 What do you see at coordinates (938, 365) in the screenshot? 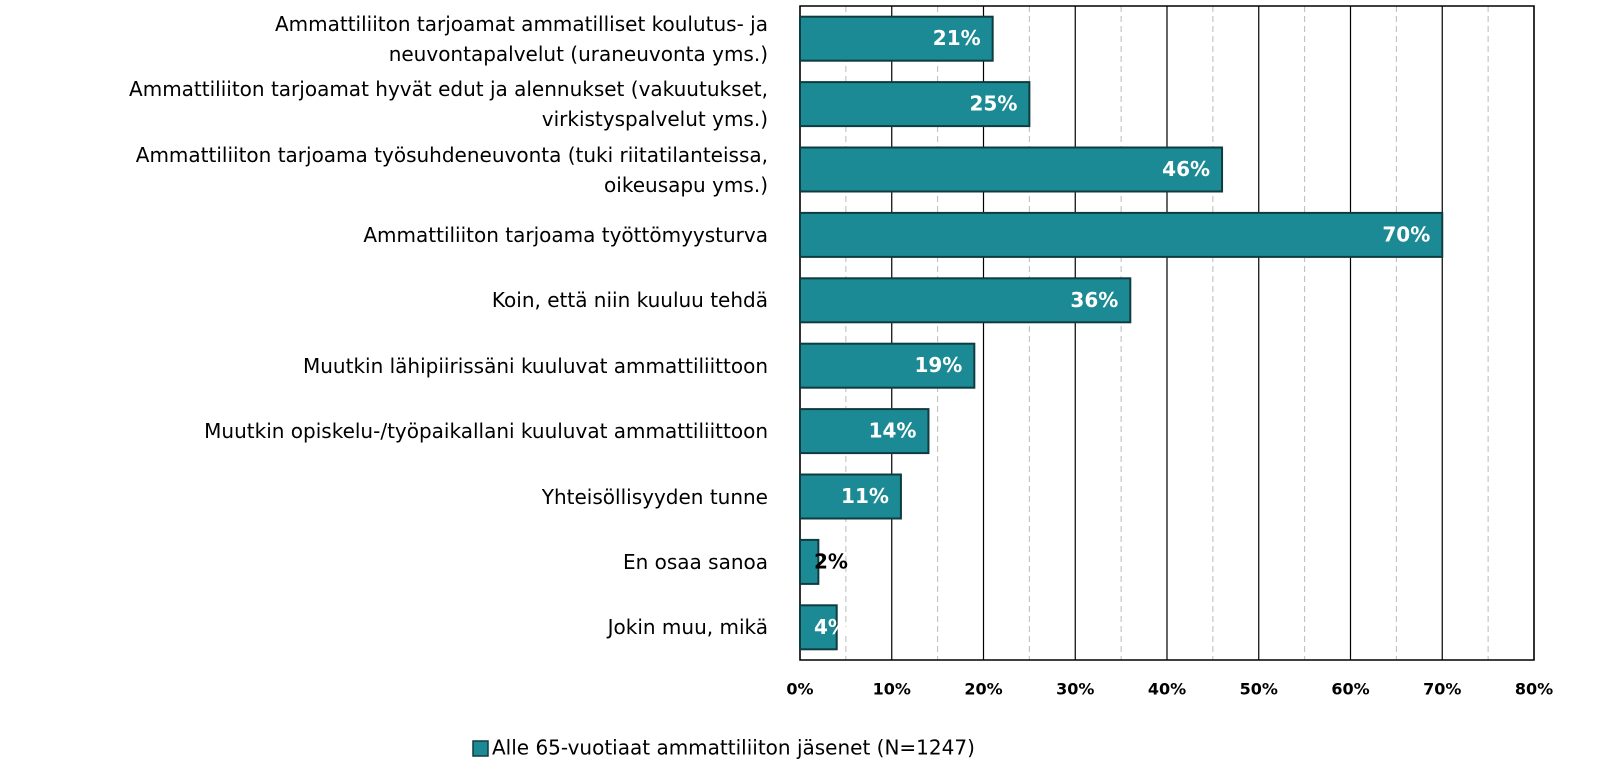
I see `value-label: 19%` at bounding box center [938, 365].